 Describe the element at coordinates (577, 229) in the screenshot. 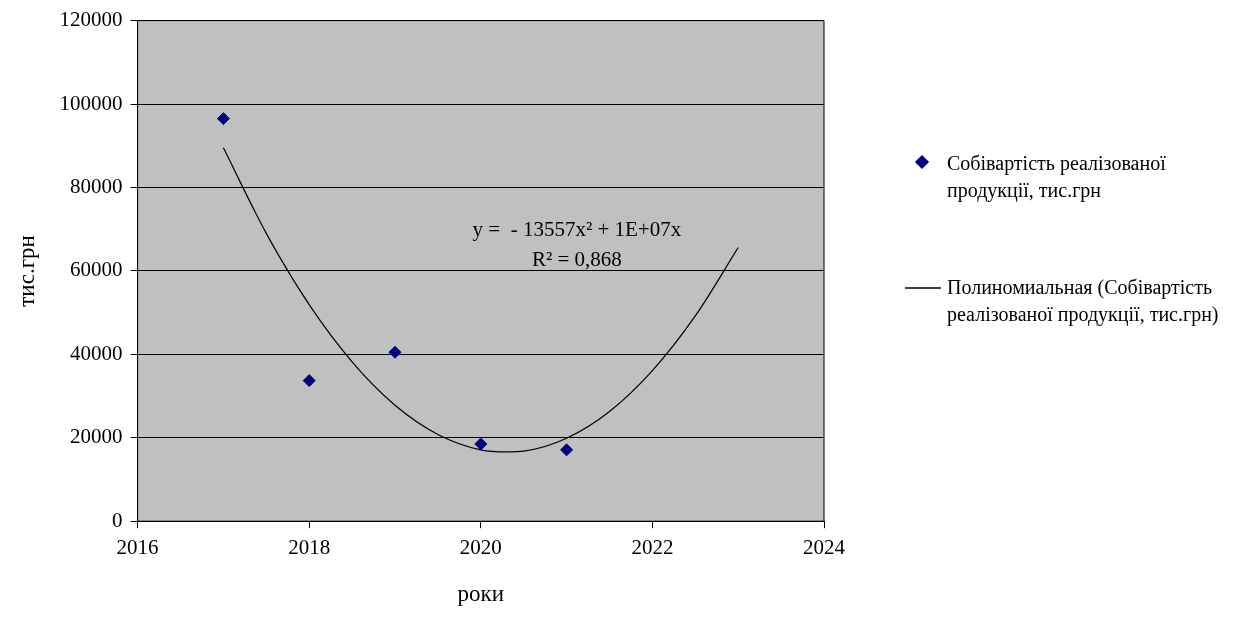

I see `annotation: y = - 13557x² + 1E+07x` at that location.